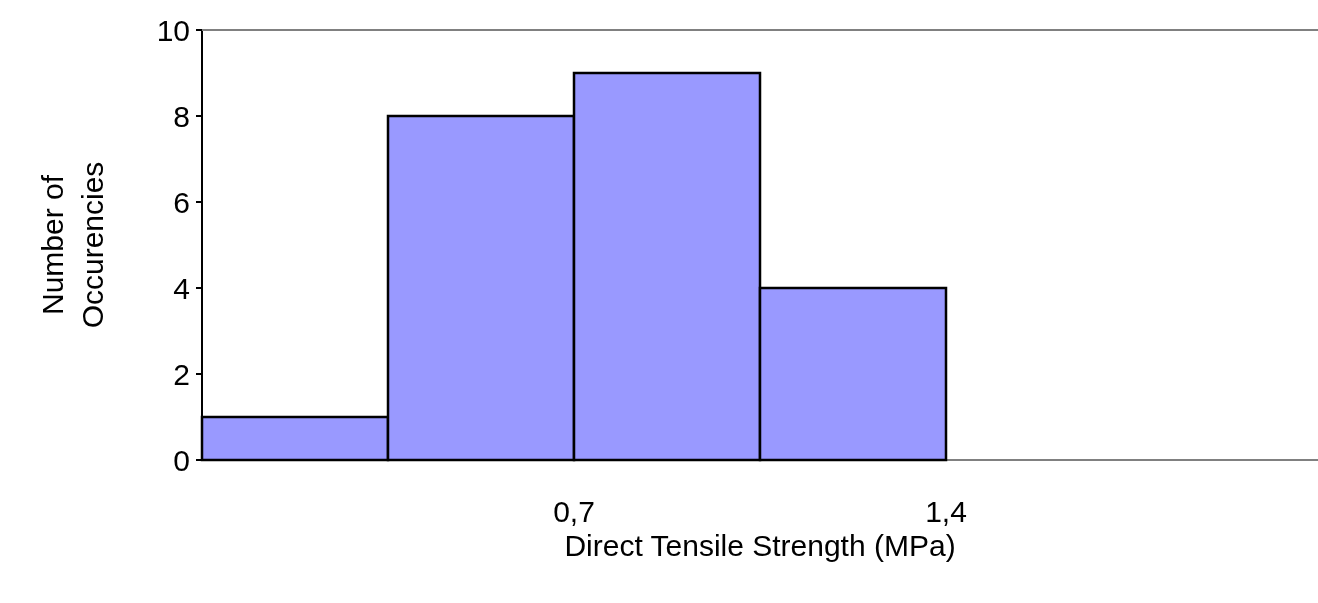 The height and width of the screenshot is (603, 1318). I want to click on y-tick-label: 10, so click(173, 30).